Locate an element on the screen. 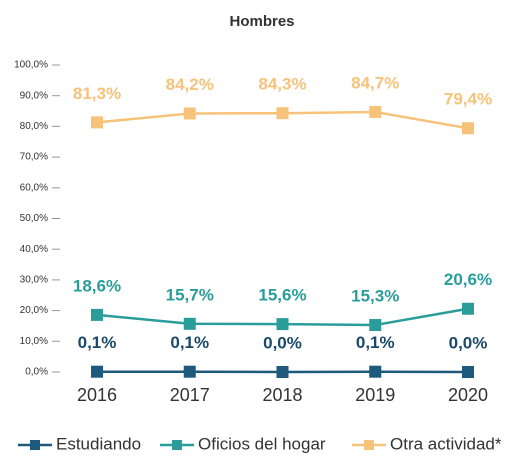  x-tick-label: 2019 is located at coordinates (375, 395).